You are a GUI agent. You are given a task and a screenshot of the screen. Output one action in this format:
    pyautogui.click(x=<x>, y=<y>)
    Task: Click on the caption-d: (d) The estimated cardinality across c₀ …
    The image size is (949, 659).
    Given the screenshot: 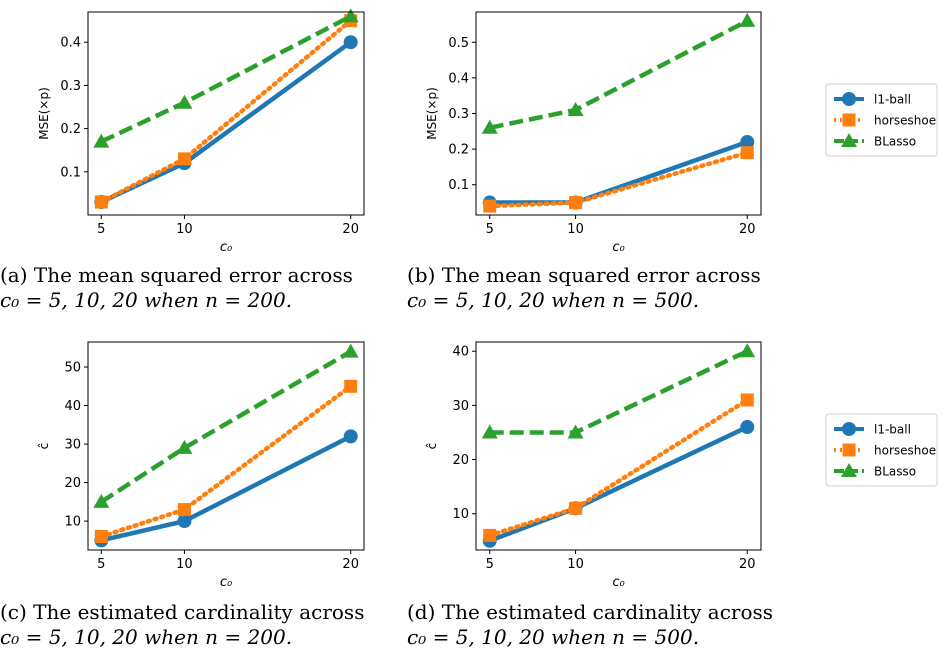 What is the action you would take?
    pyautogui.click(x=590, y=625)
    